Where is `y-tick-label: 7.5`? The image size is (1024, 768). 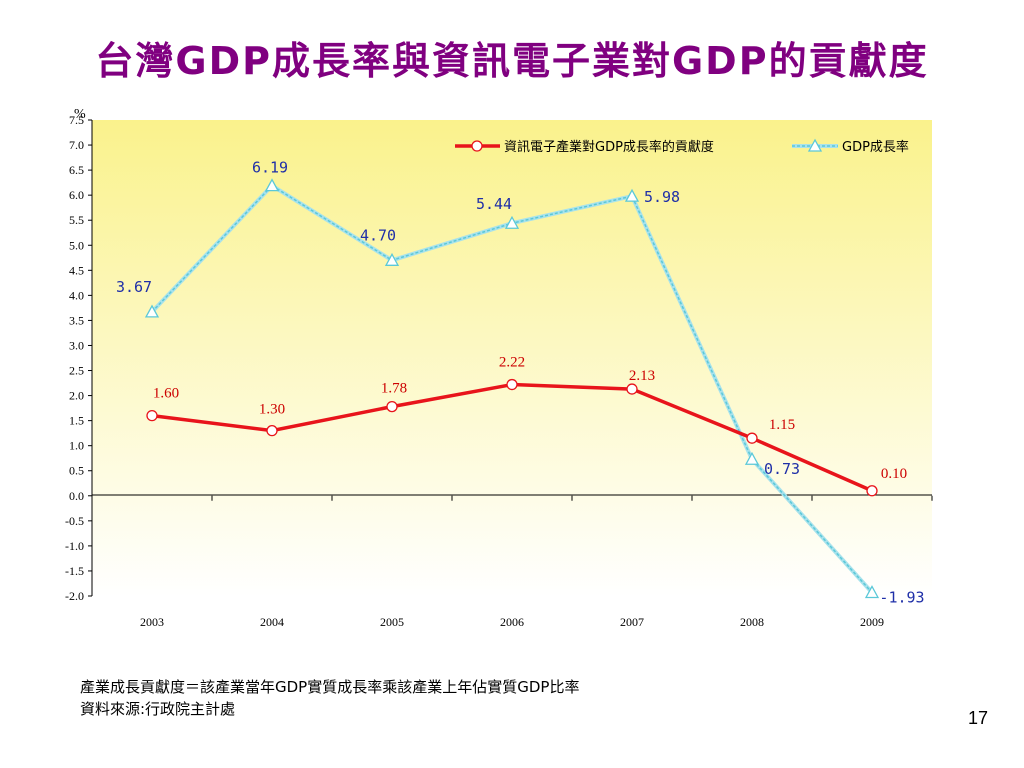
y-tick-label: 7.5 is located at coordinates (76, 120).